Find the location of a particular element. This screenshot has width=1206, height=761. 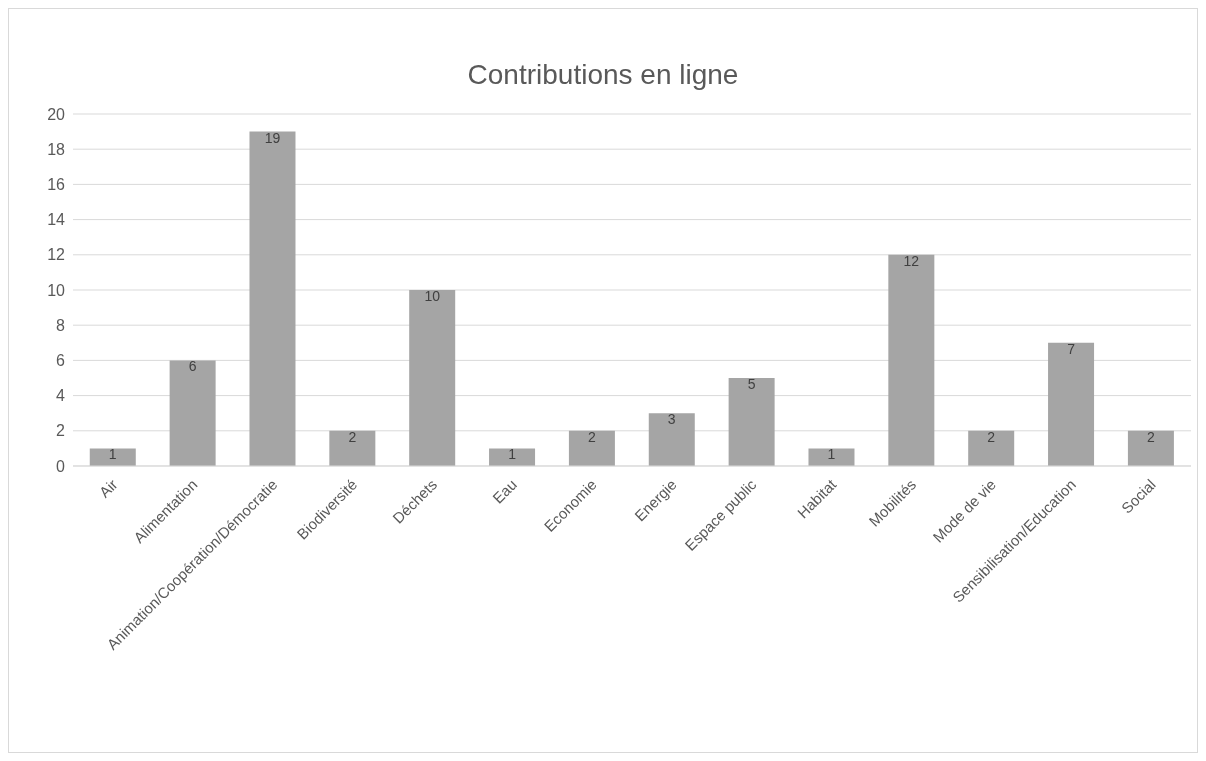

data-label: 7 is located at coordinates (1071, 348).